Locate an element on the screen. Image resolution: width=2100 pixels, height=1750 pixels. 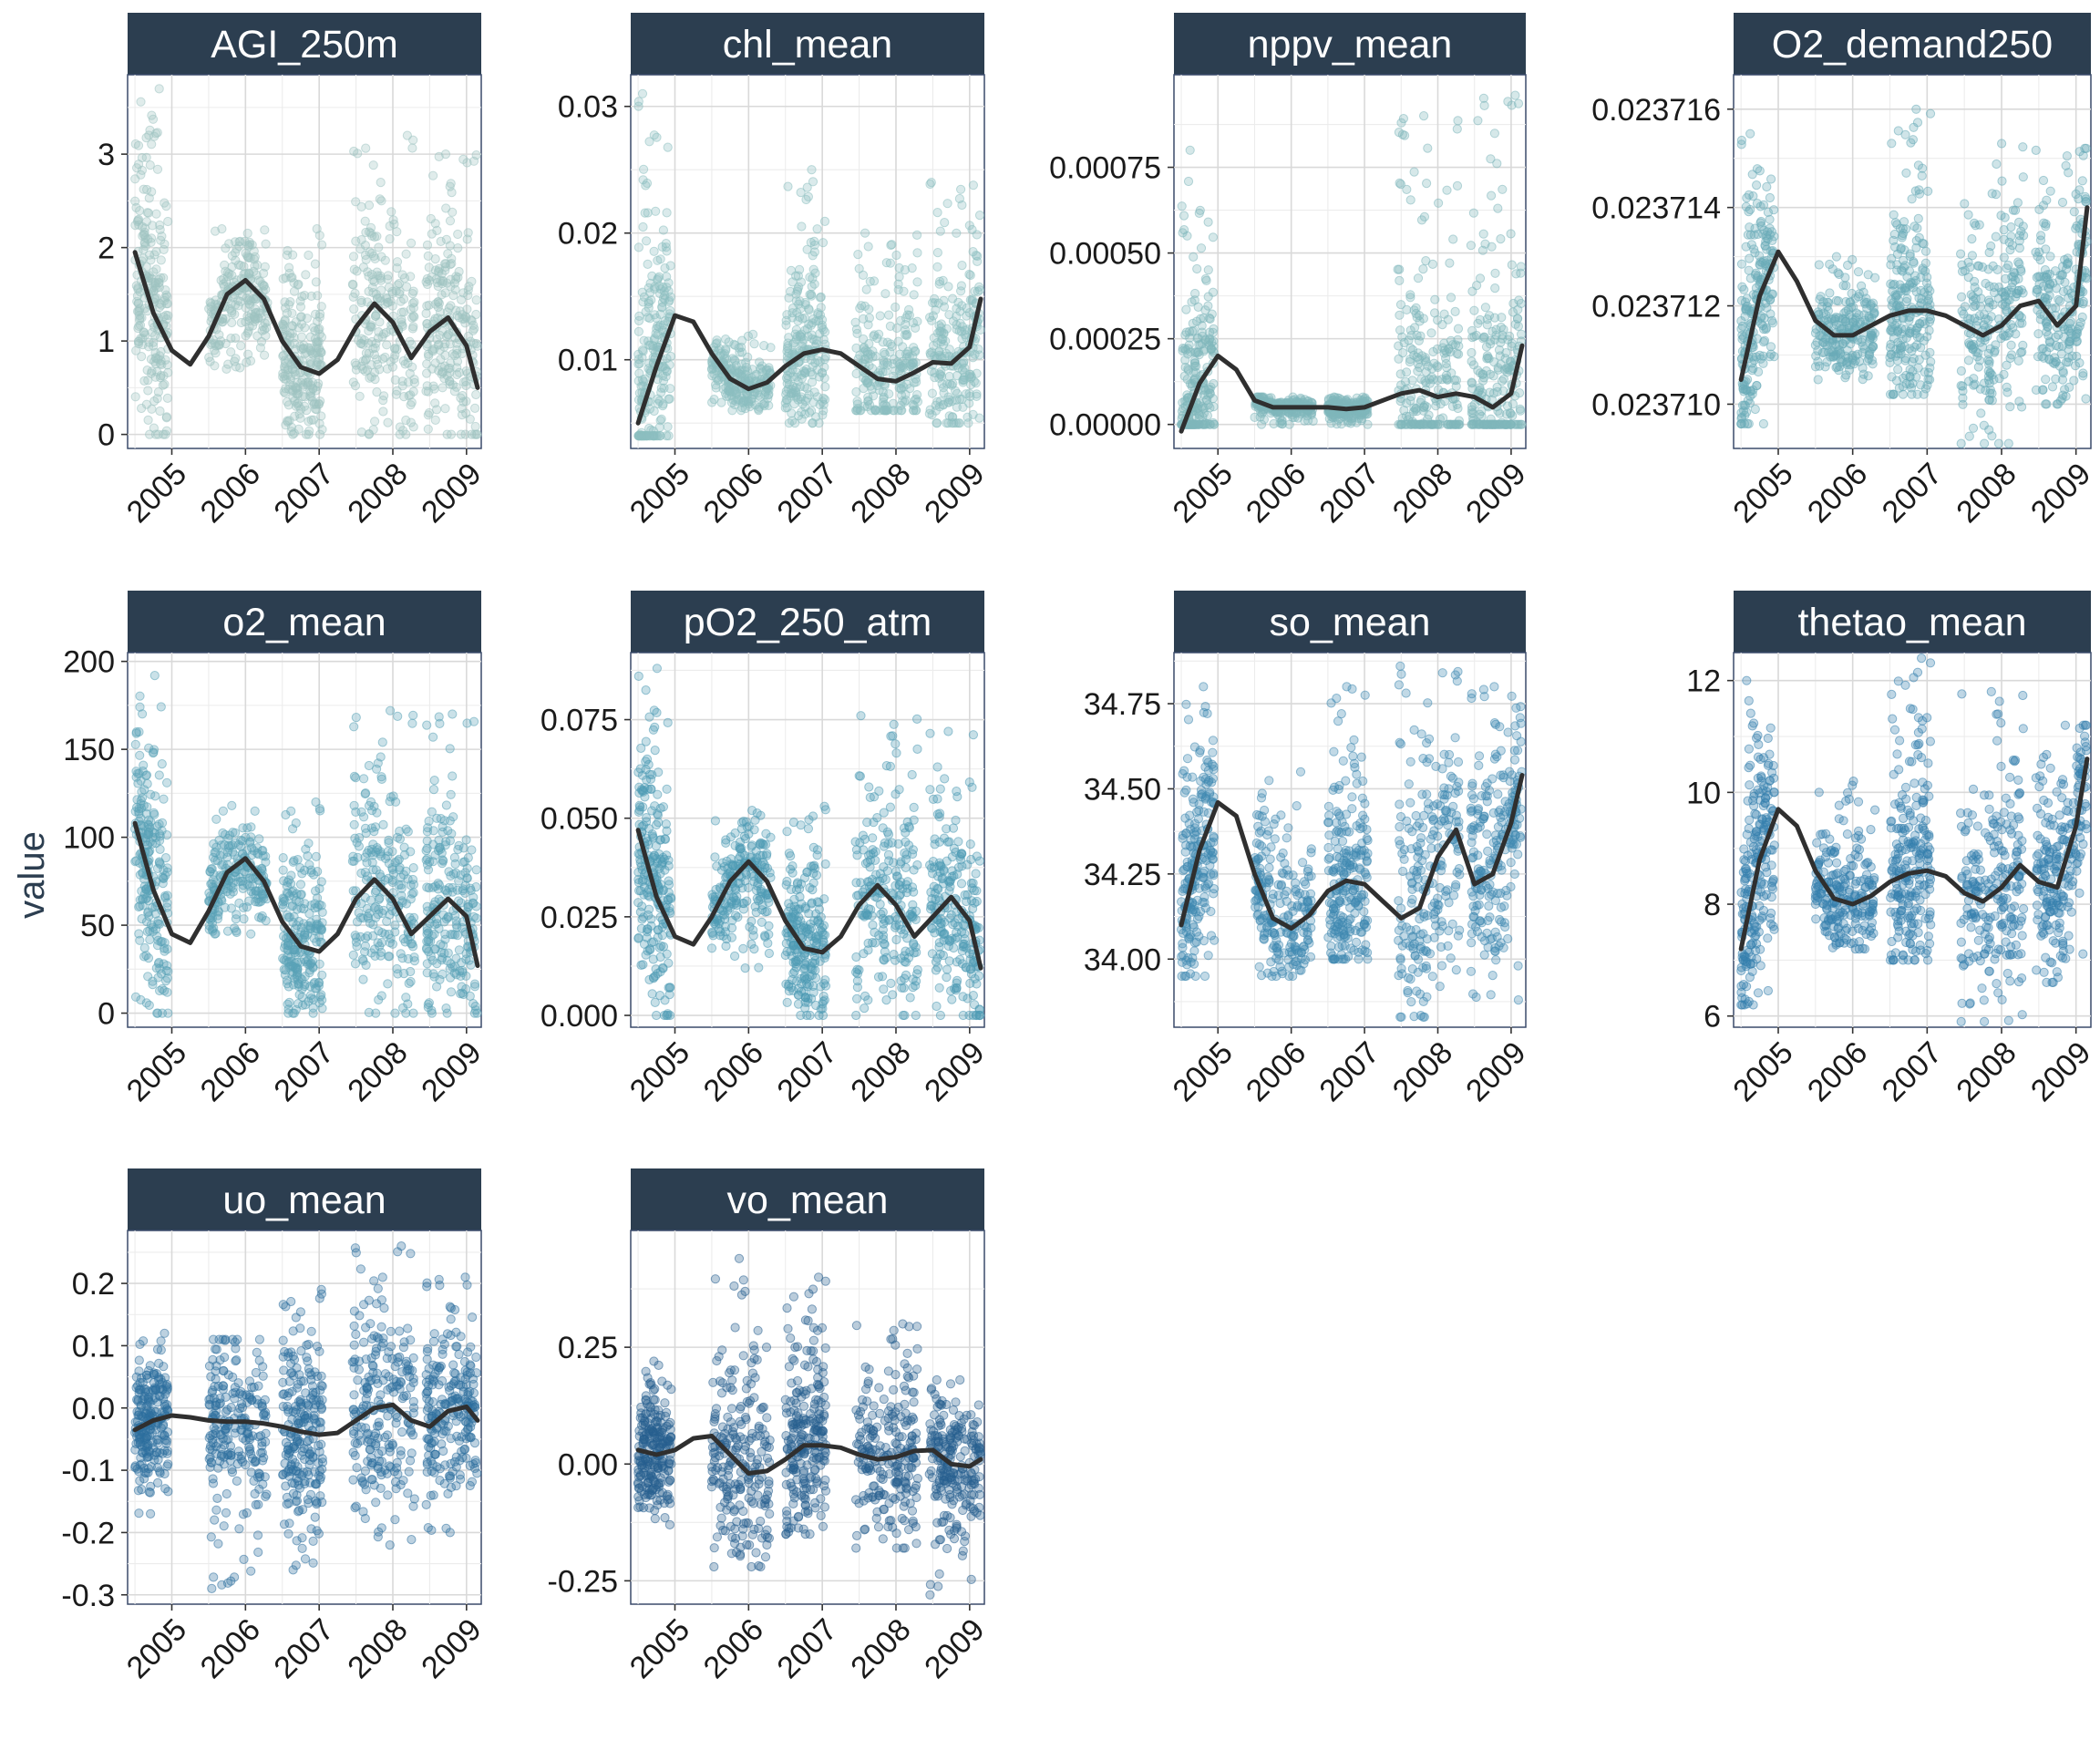
y-tick-label: 100 is located at coordinates (89, 839).